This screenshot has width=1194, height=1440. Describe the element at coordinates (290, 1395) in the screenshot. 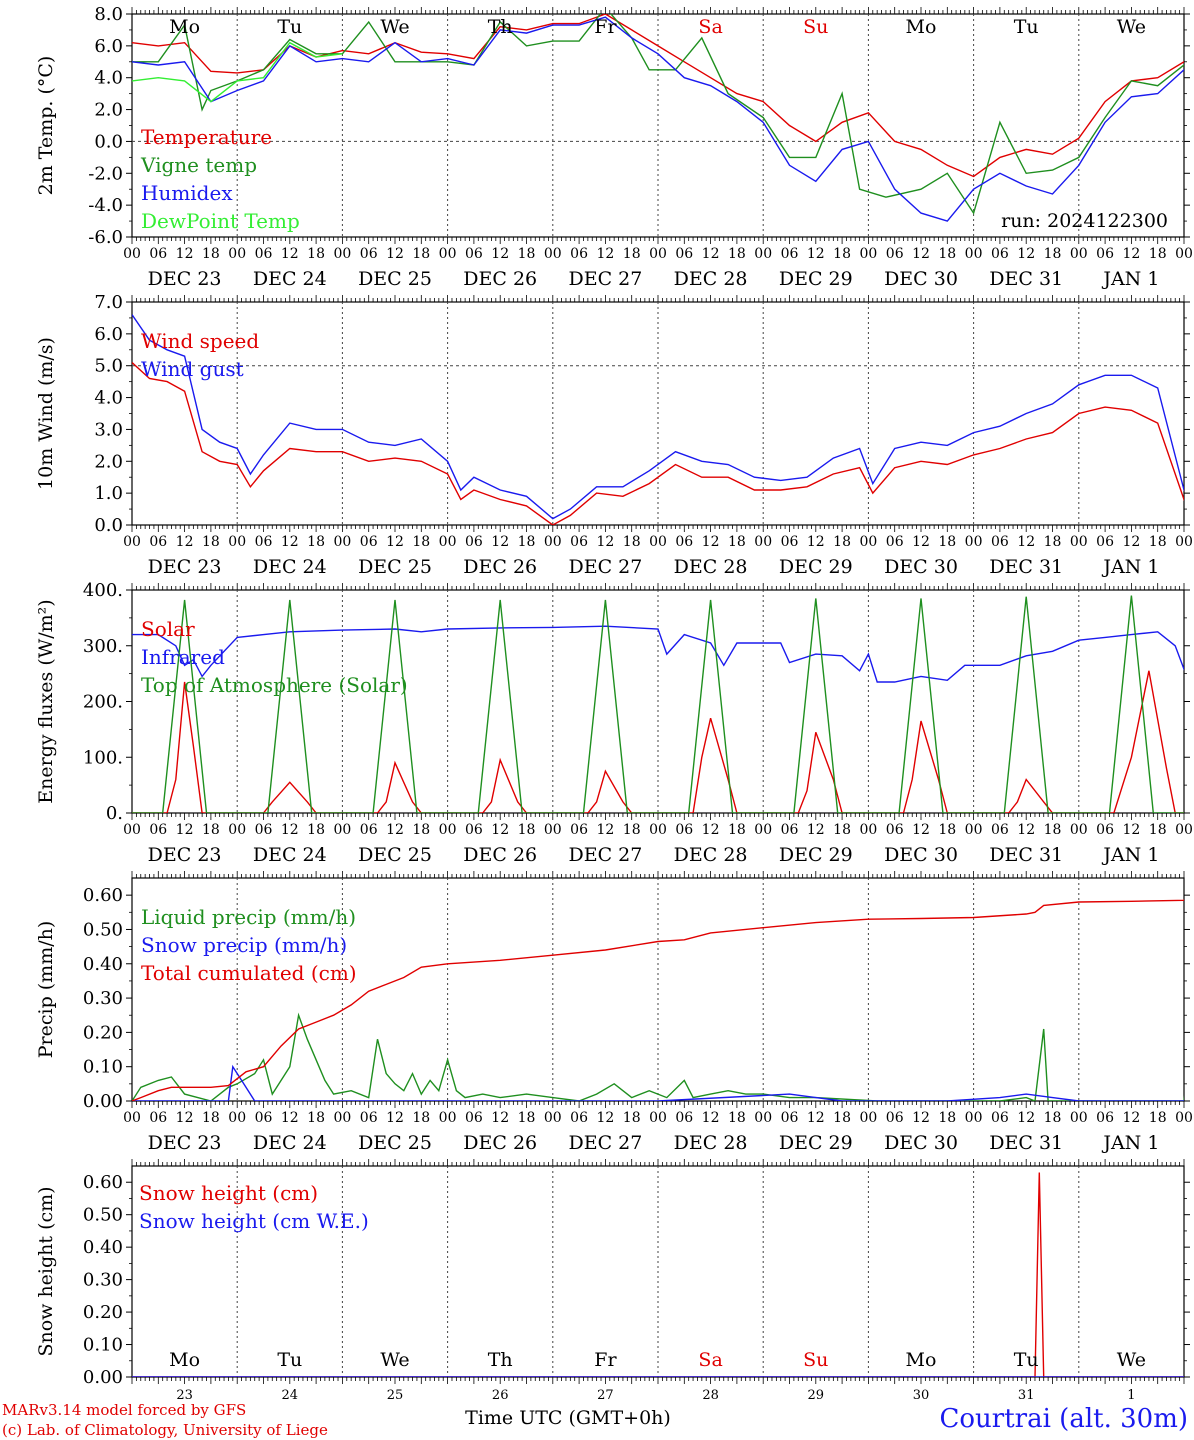

I see `day-number-label: 24` at that location.